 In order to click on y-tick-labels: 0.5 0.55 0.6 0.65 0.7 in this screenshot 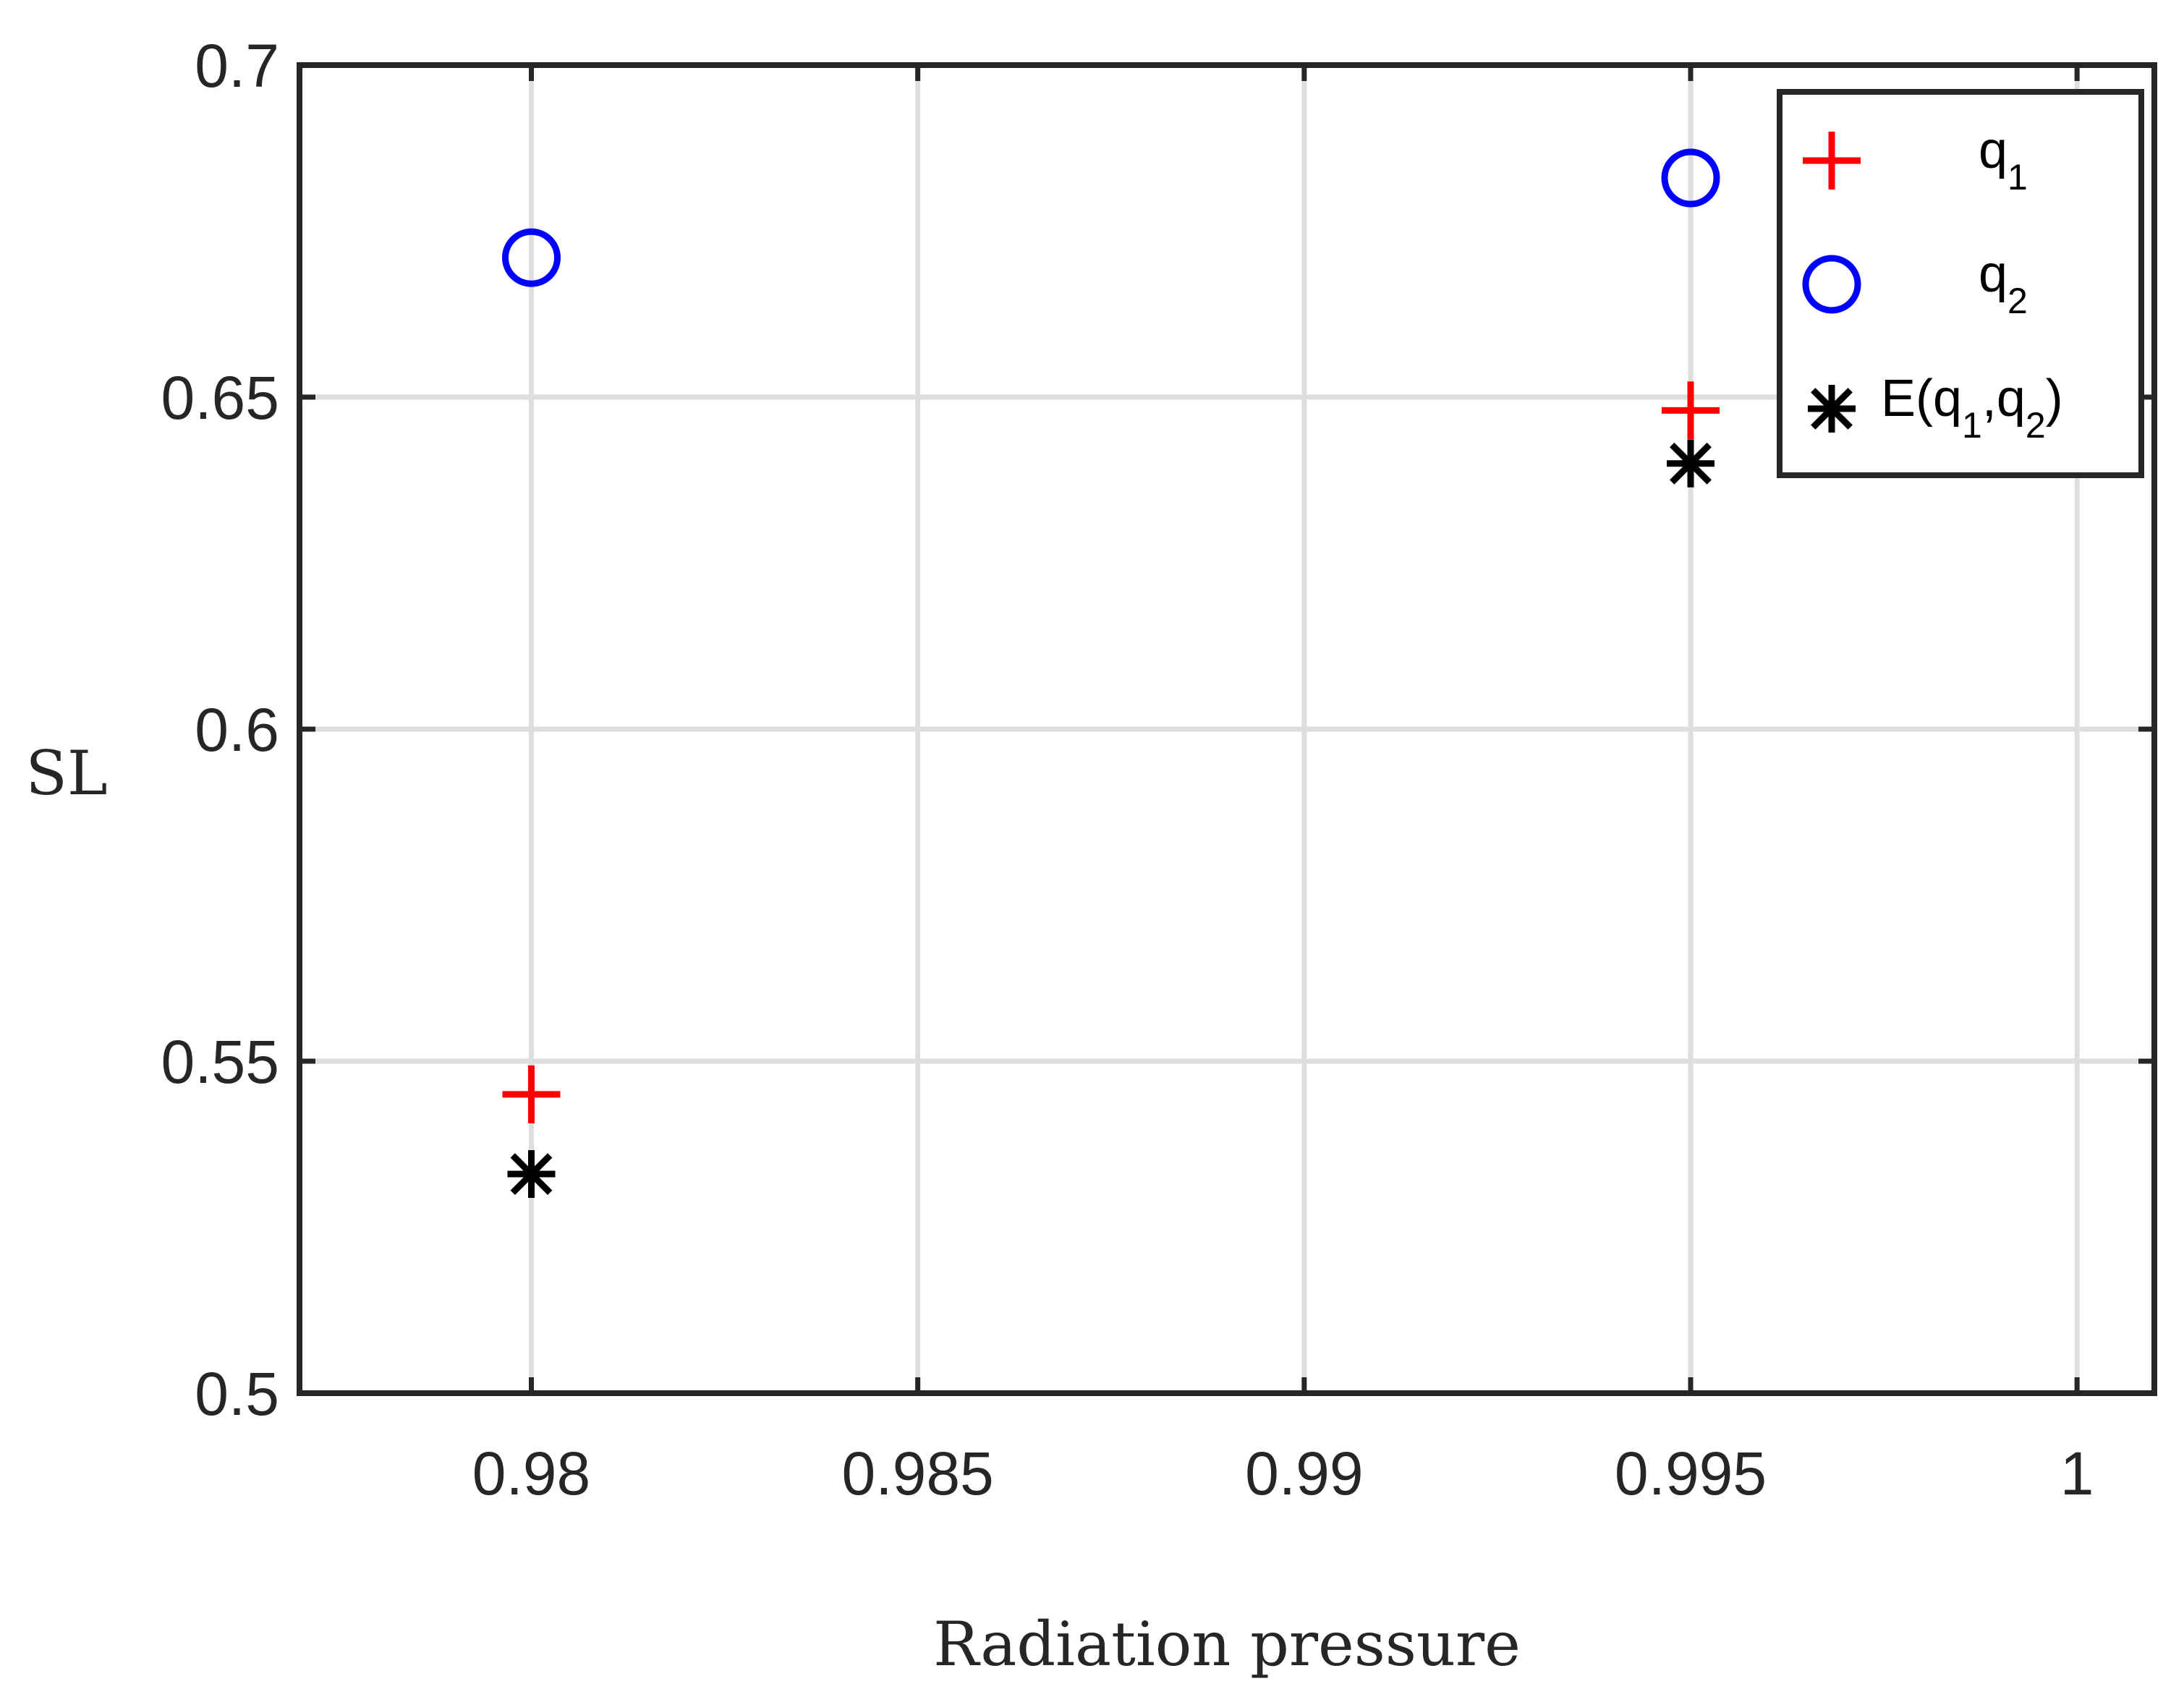, I will do `click(220, 730)`.